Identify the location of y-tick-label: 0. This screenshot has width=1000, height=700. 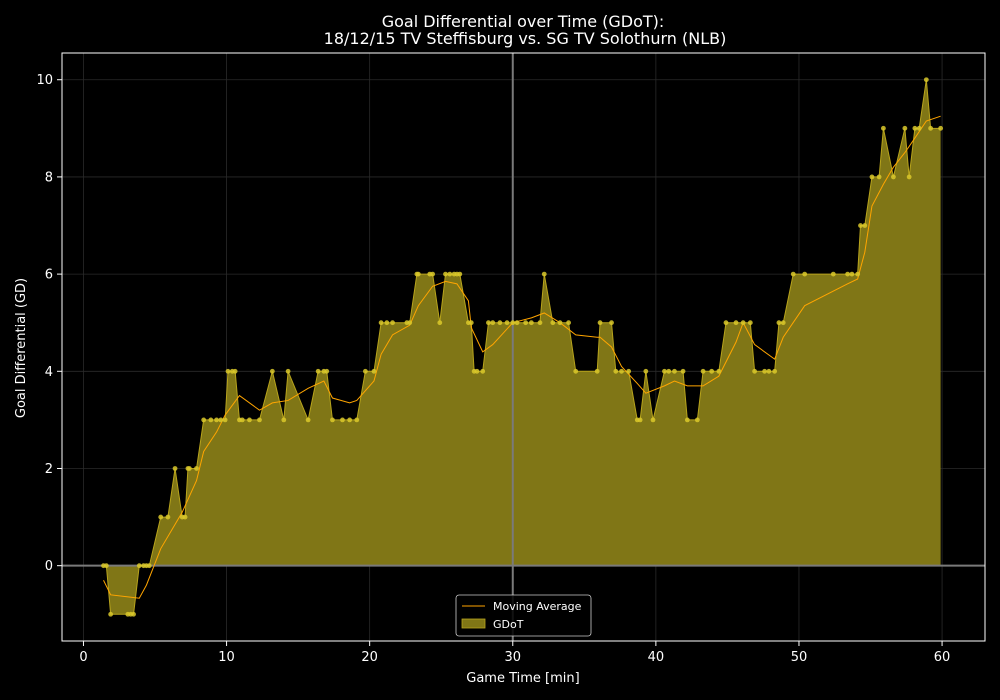
(49, 566).